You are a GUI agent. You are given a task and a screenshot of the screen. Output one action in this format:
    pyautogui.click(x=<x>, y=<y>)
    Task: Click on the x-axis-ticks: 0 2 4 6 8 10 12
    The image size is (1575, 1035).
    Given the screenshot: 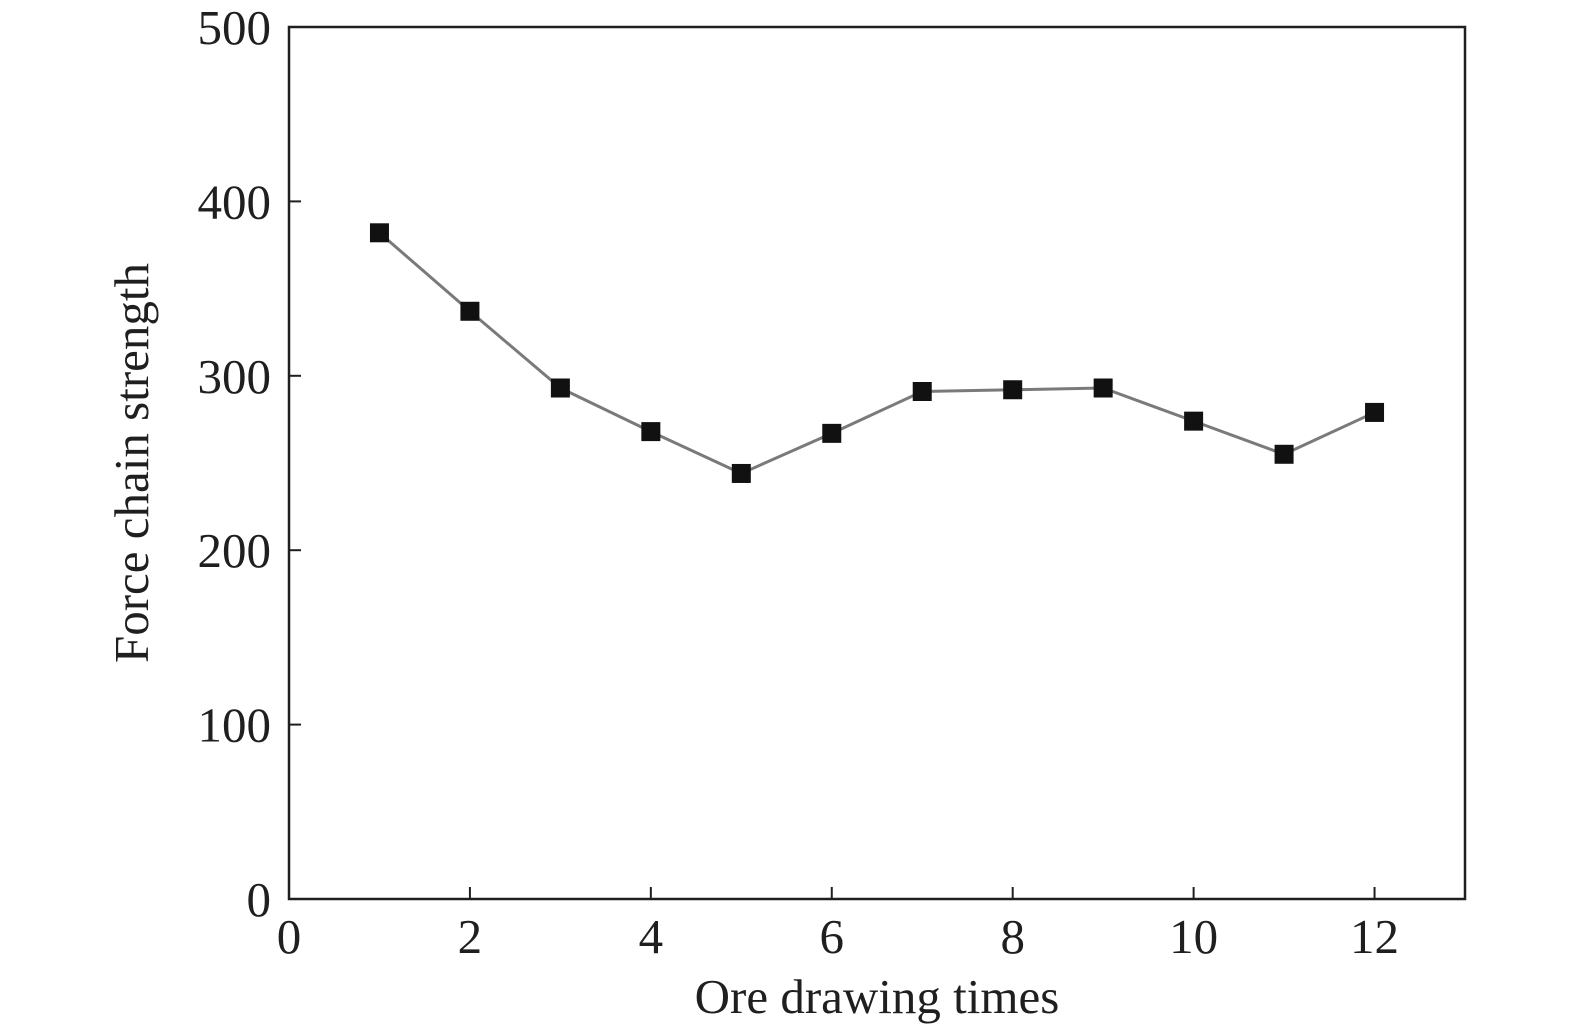 What is the action you would take?
    pyautogui.click(x=838, y=925)
    